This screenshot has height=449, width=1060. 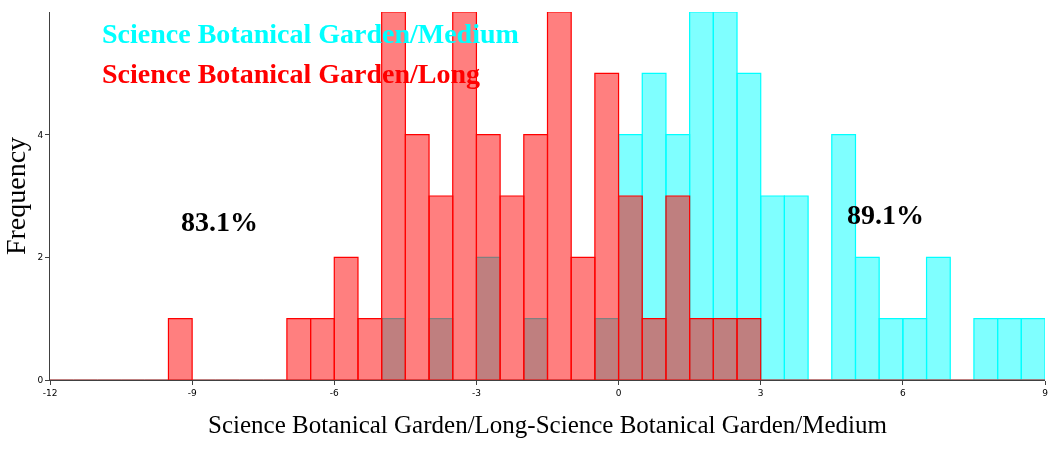 What do you see at coordinates (1045, 392) in the screenshot?
I see `x-tick-label: 9` at bounding box center [1045, 392].